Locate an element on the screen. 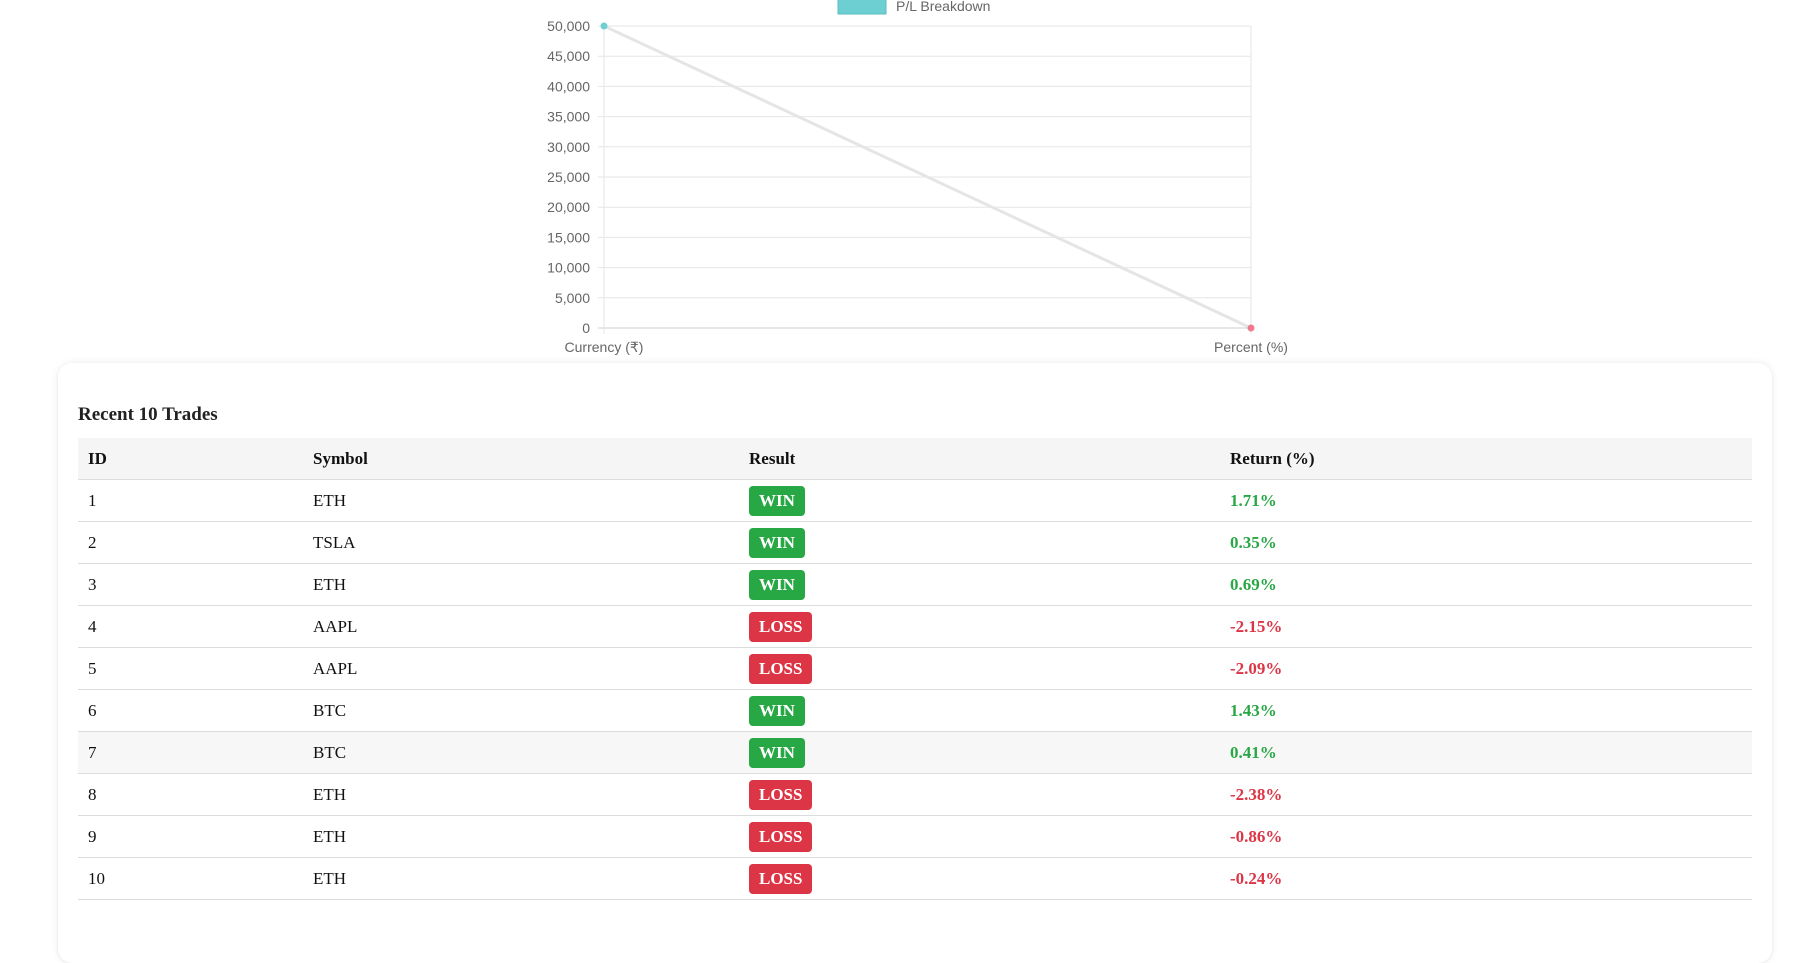  table-row: 9 ETH LOSS -0.86% is located at coordinates (915, 836).